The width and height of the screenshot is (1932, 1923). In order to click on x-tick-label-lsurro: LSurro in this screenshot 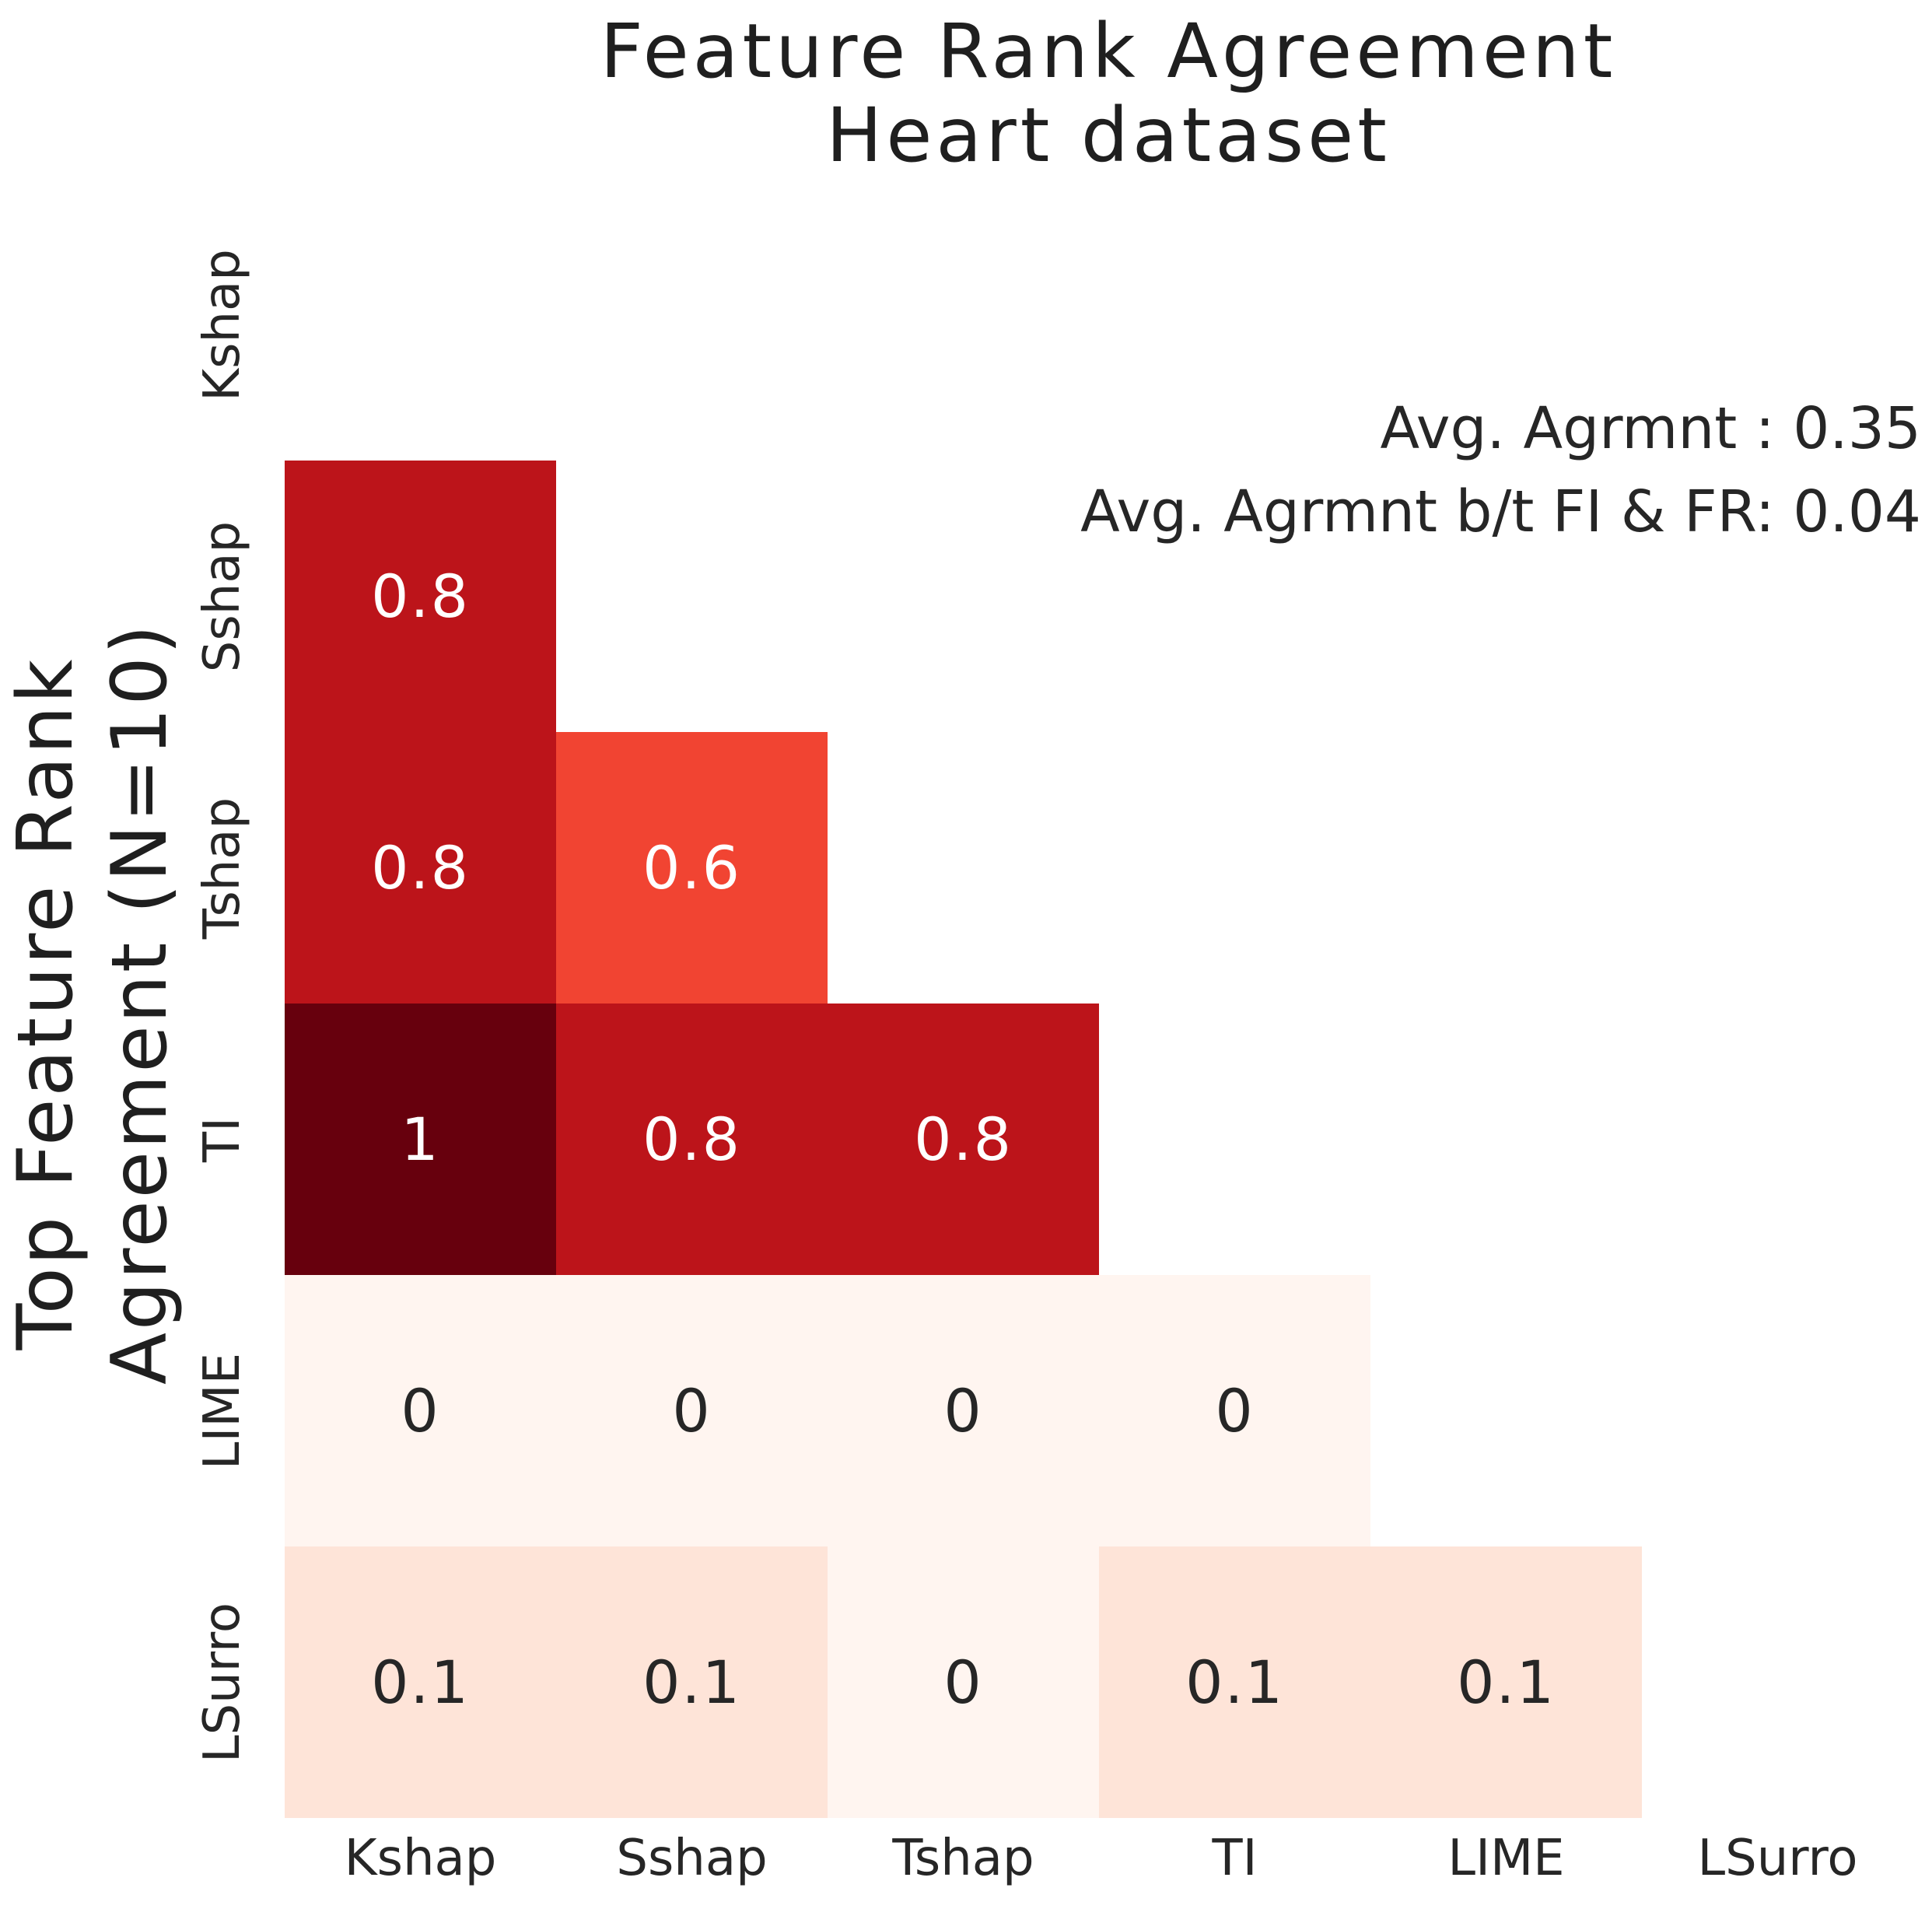, I will do `click(1778, 1858)`.